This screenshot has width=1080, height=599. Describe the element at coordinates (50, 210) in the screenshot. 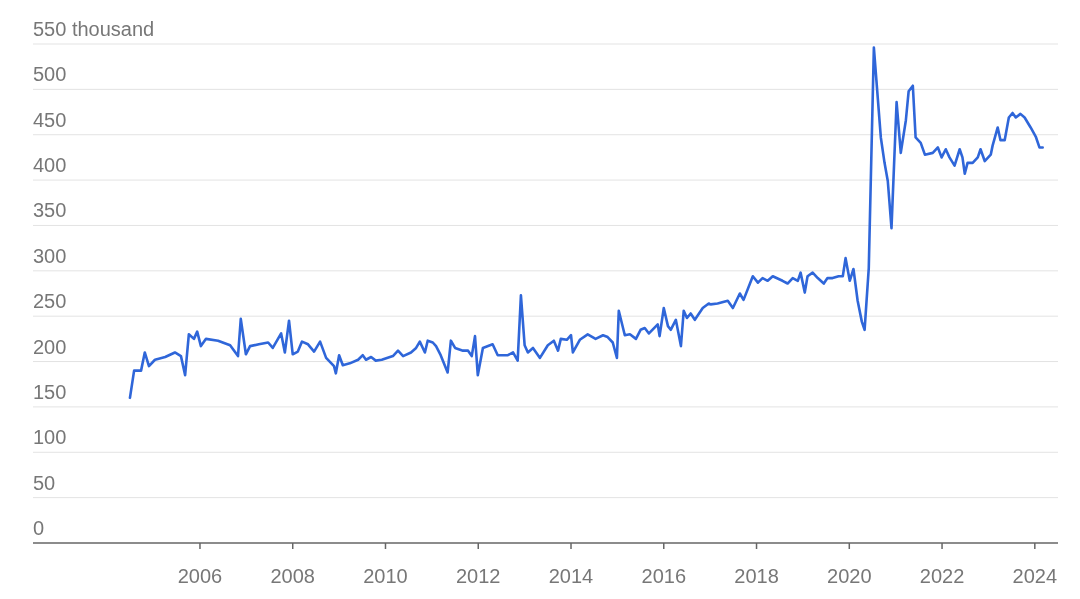

I see `y-tick-label: 350` at that location.